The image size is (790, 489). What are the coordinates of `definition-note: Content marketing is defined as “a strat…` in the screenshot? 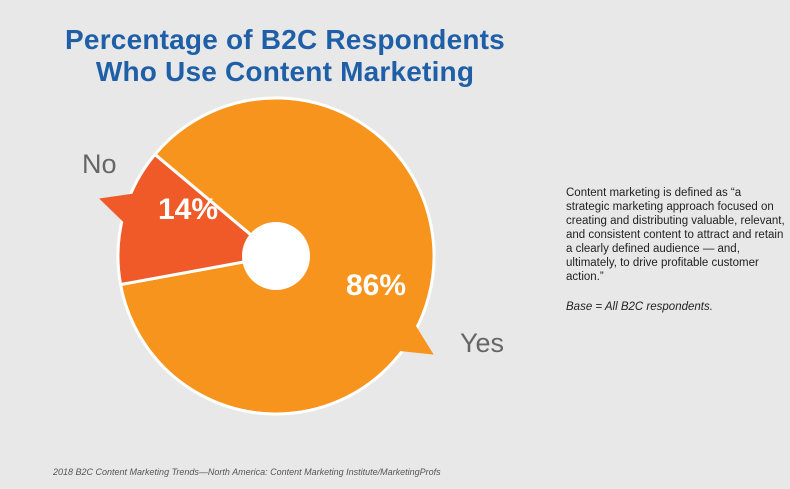 It's located at (675, 235).